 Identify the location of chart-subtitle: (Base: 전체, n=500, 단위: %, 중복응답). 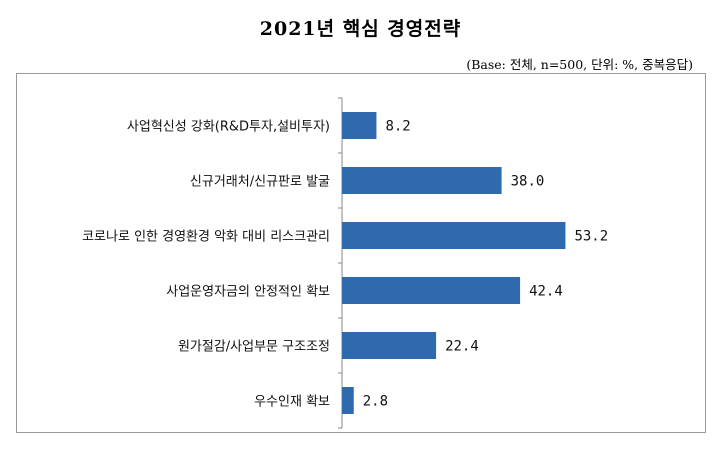
(579, 64).